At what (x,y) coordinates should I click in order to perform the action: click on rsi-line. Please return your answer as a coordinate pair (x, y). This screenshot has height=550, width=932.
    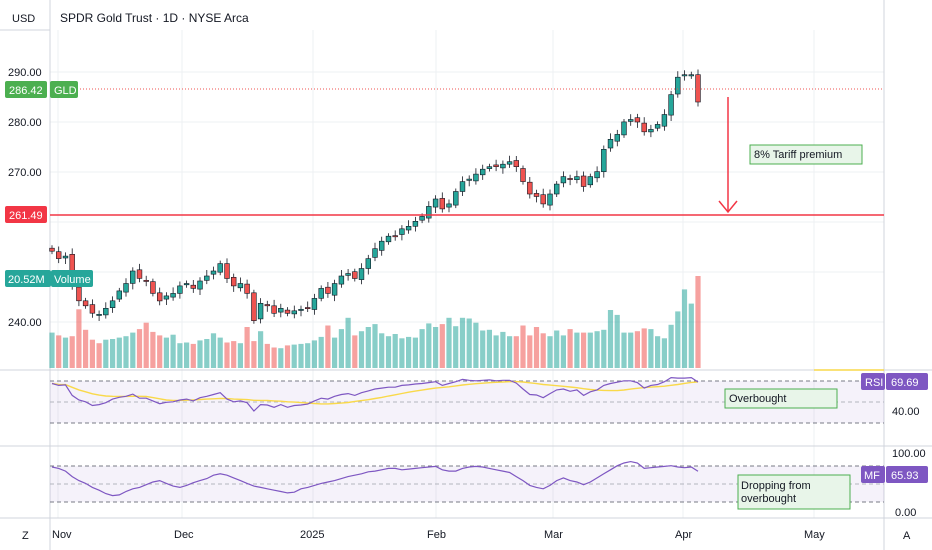
    Looking at the image, I should click on (375, 394).